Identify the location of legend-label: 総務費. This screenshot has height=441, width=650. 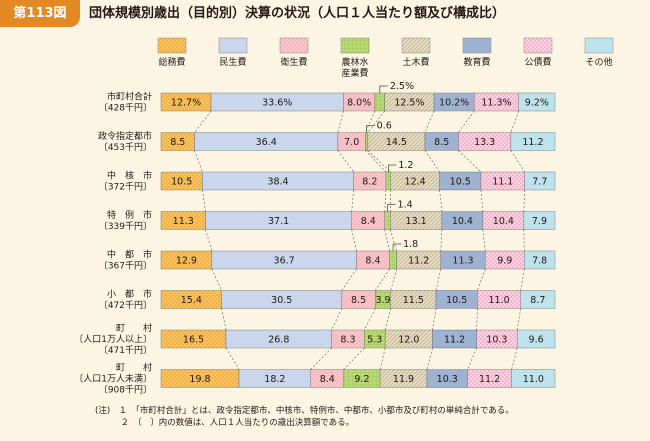
(171, 62).